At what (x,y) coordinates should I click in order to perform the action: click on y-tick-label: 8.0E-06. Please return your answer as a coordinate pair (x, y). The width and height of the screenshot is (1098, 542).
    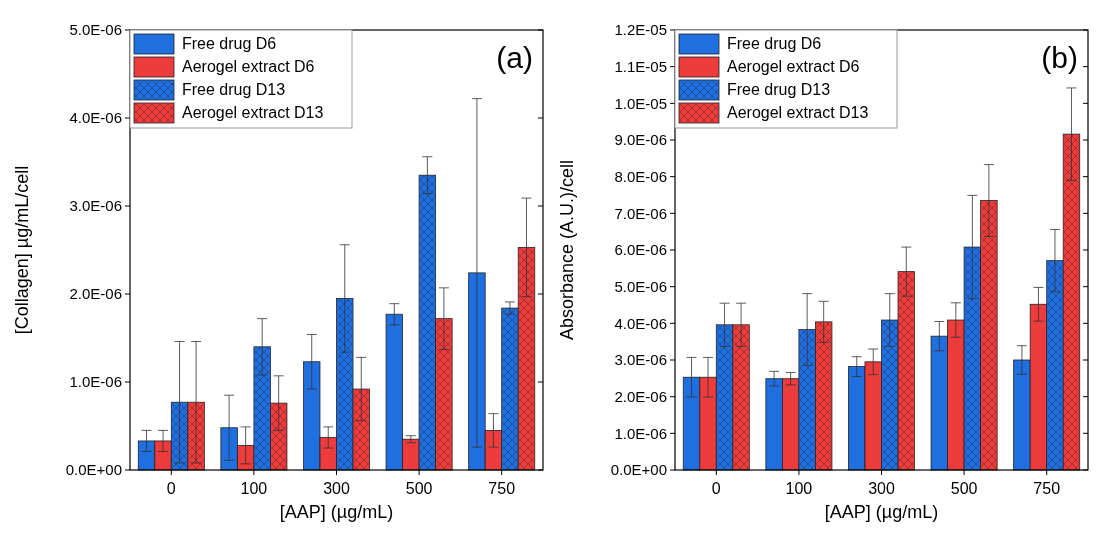
    Looking at the image, I should click on (640, 176).